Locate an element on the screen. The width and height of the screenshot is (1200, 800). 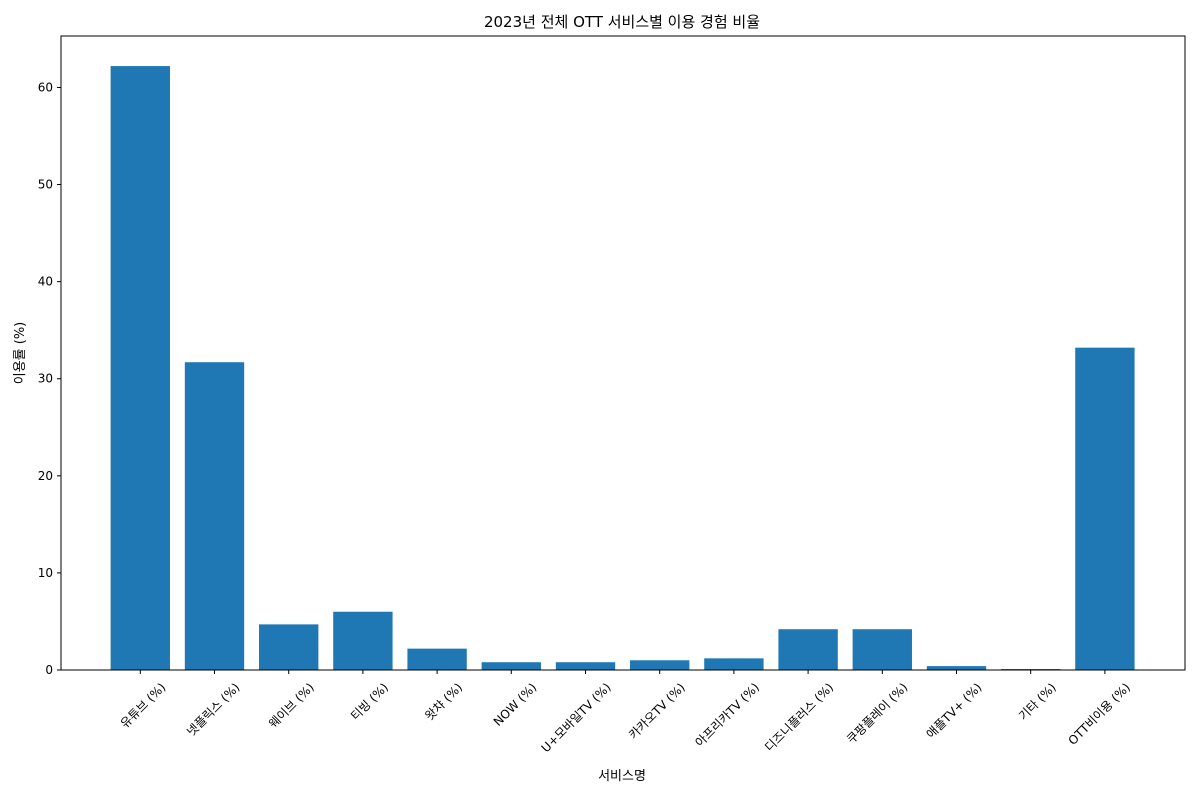
y-tick-label: 60 is located at coordinates (45, 87).